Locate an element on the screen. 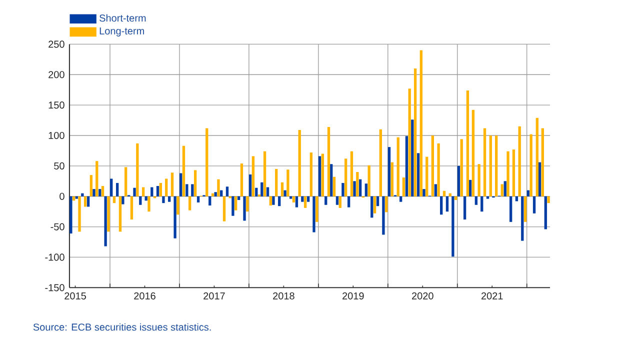  y-tick-label: 250 is located at coordinates (56, 44).